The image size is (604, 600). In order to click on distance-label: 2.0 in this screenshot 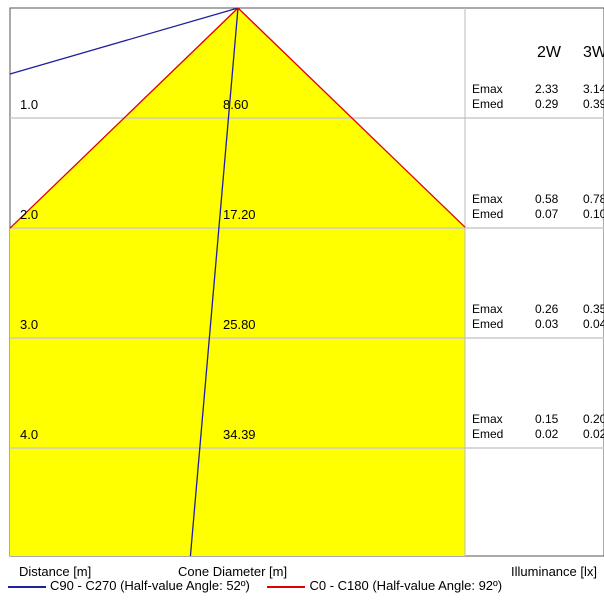, I will do `click(29, 214)`.